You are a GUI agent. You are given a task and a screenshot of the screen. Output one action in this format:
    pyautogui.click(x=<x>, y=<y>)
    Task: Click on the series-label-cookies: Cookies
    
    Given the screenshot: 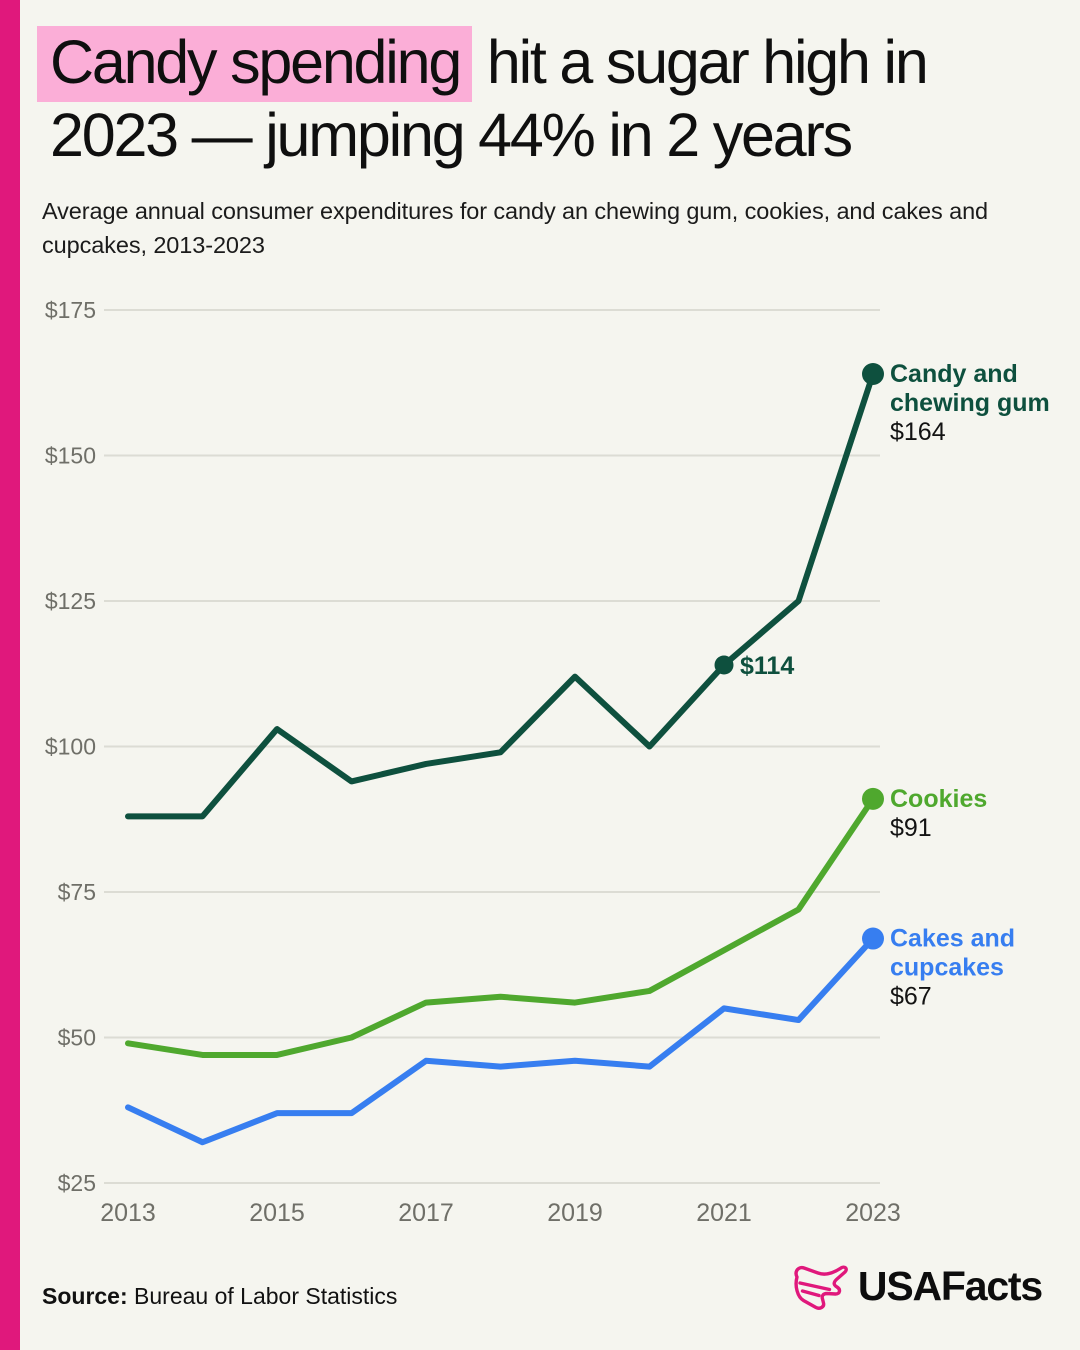 What is the action you would take?
    pyautogui.click(x=938, y=799)
    